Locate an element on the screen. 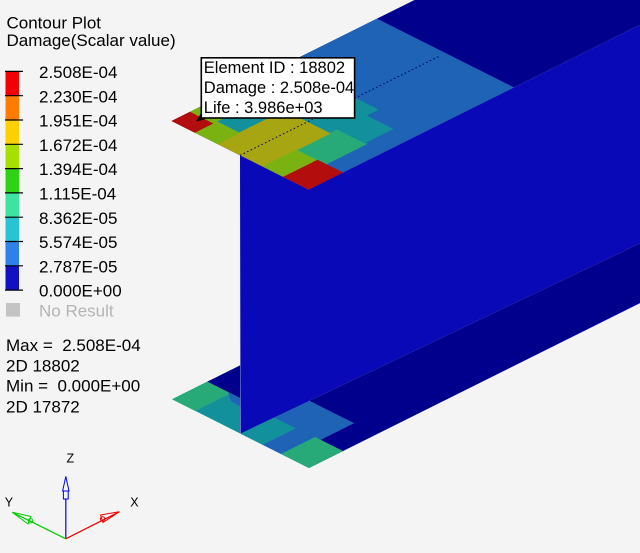  svg-text: Damage(Scalar value) is located at coordinates (91, 40).